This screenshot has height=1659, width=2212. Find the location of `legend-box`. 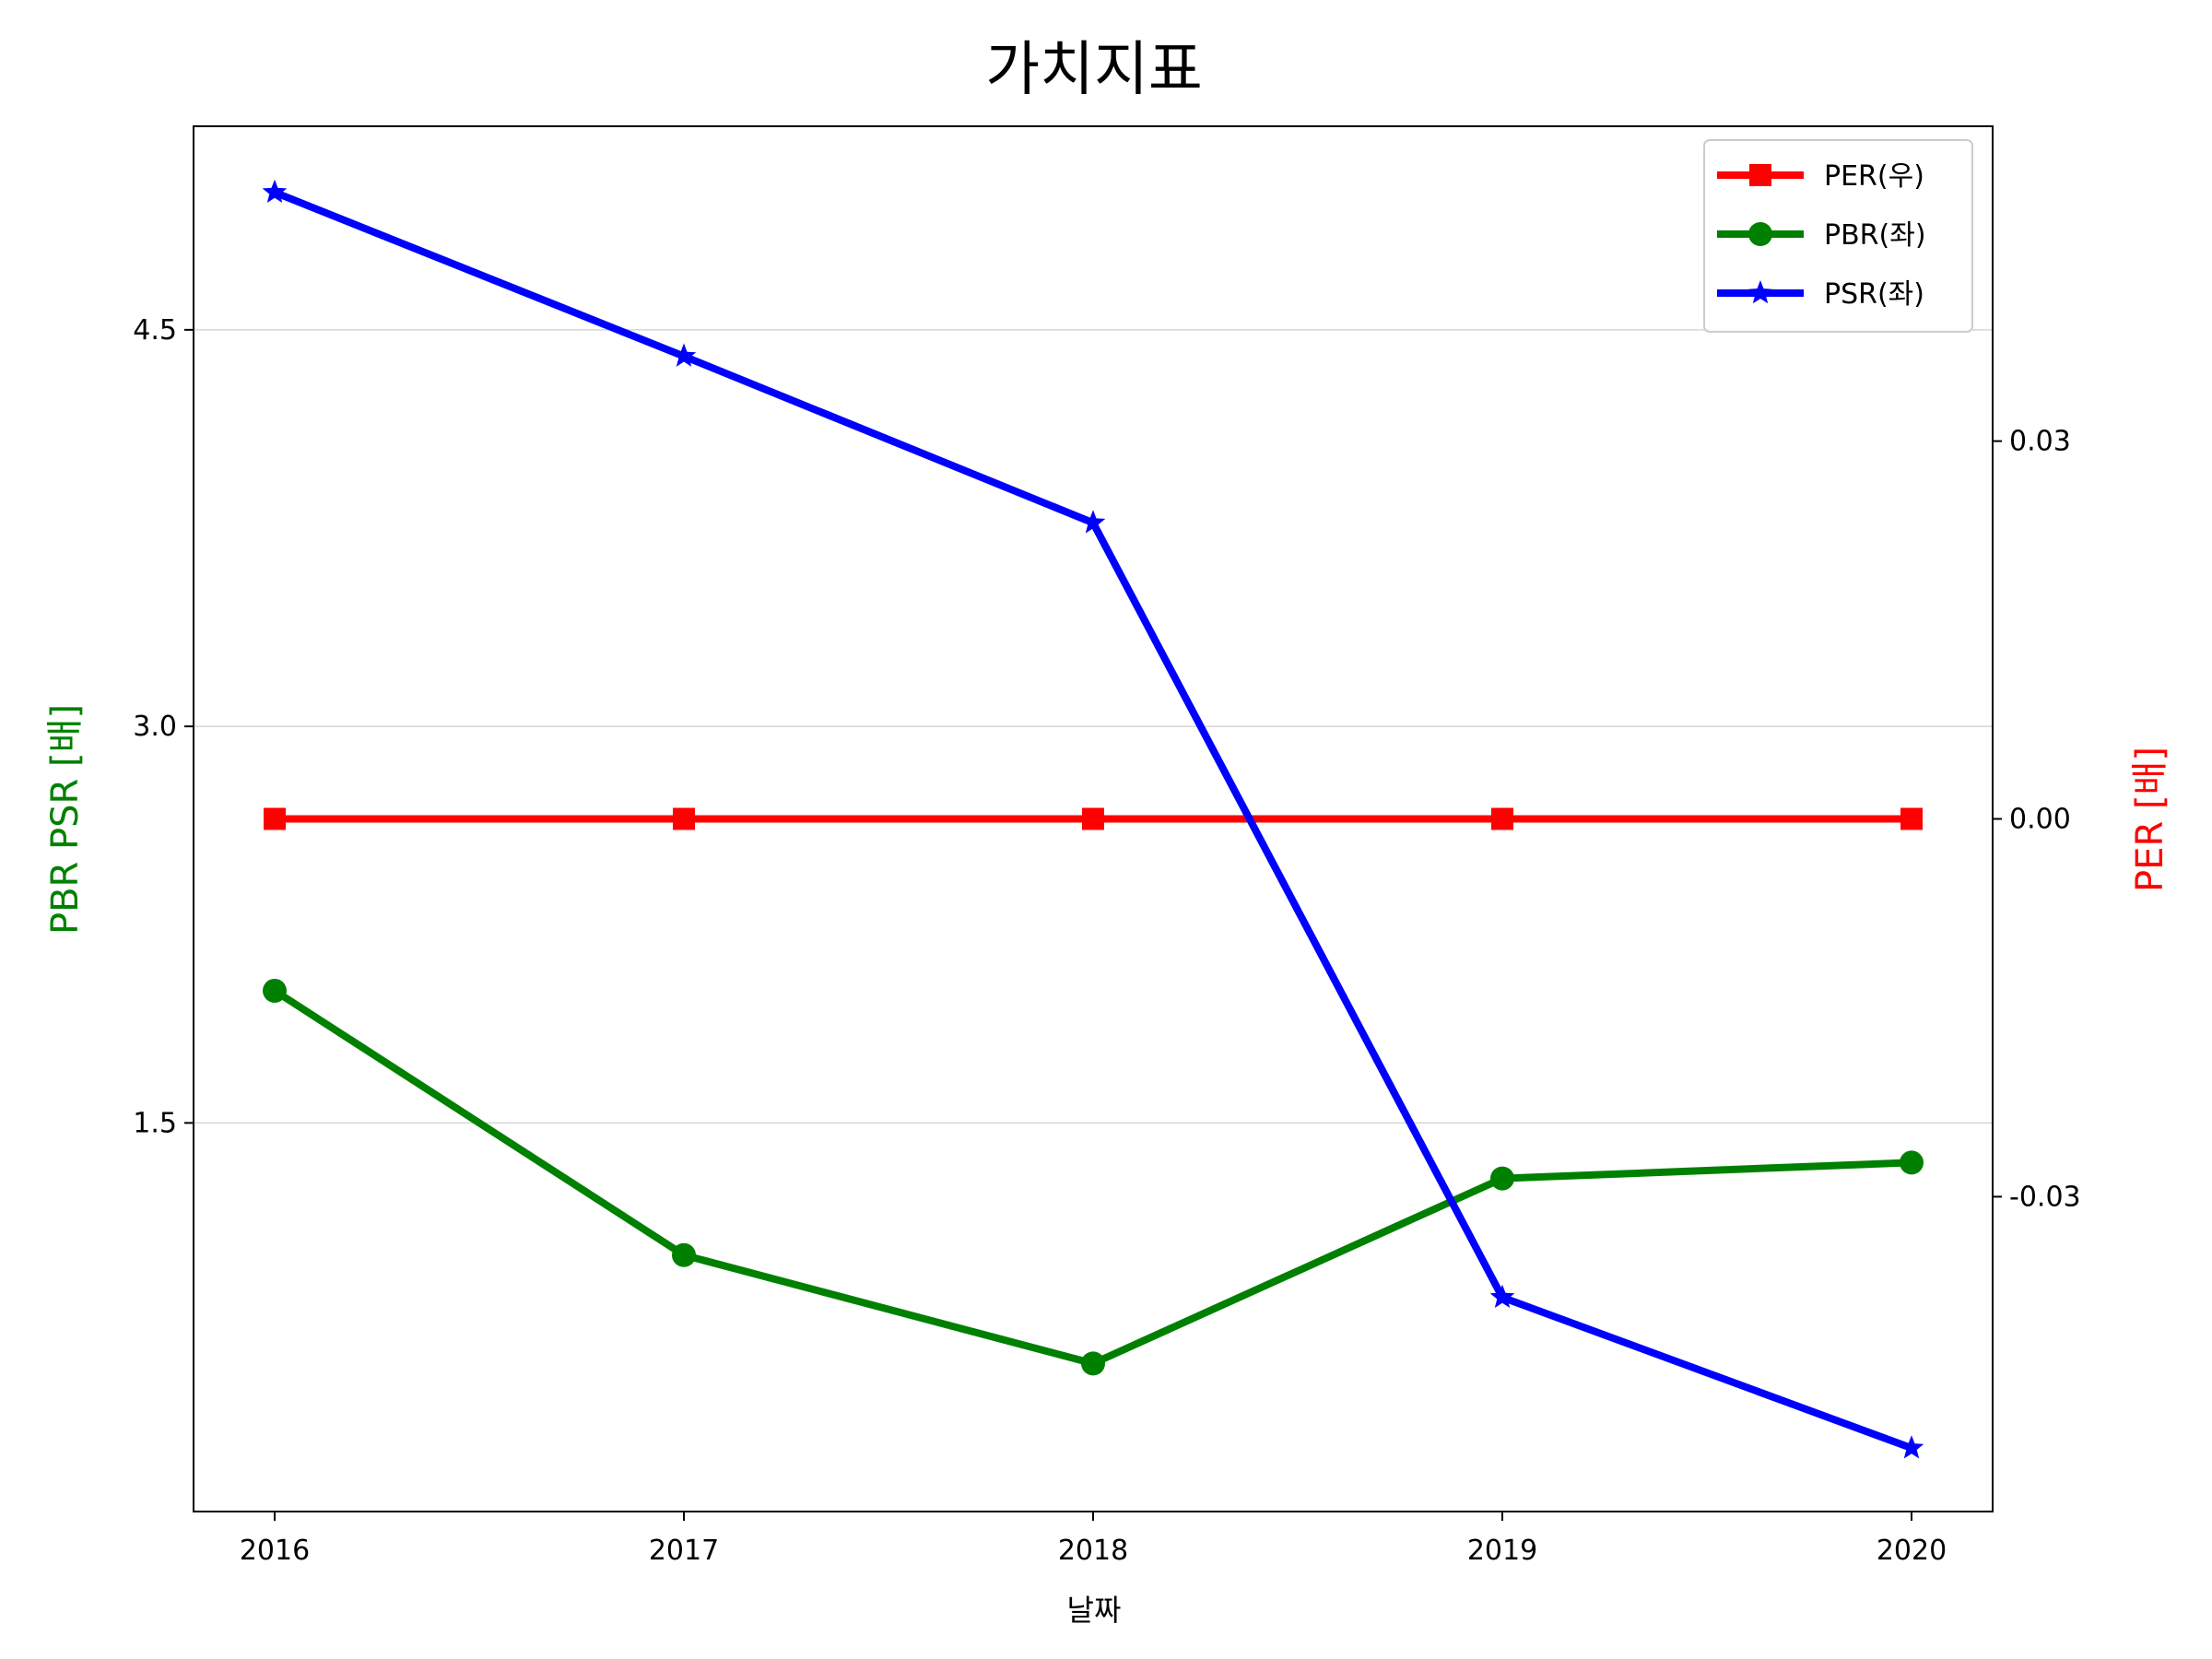

legend-box is located at coordinates (1838, 236).